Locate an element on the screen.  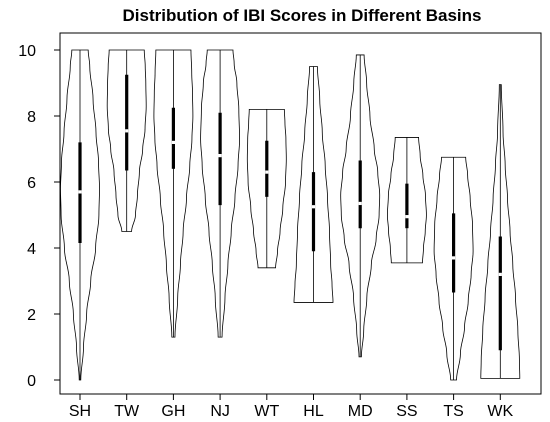
x-tick-label: GH is located at coordinates (173, 411).